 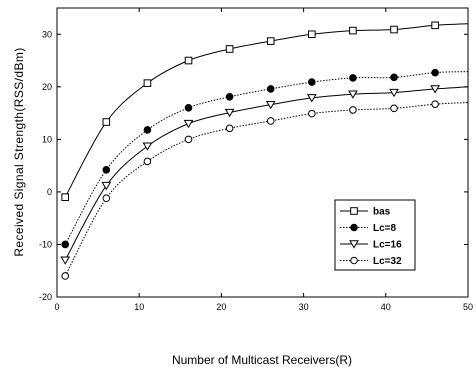 What do you see at coordinates (386, 307) in the screenshot?
I see `x-tick-label: 40` at bounding box center [386, 307].